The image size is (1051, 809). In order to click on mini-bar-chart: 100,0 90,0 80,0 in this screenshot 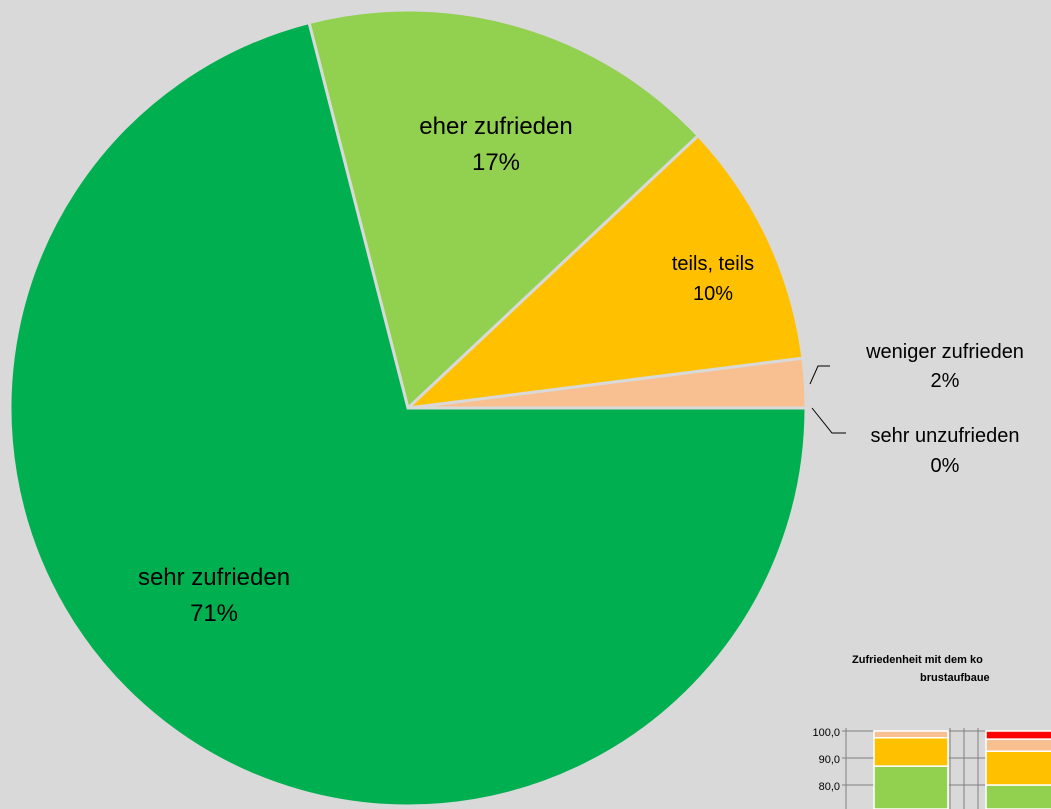, I will do `click(931, 768)`.